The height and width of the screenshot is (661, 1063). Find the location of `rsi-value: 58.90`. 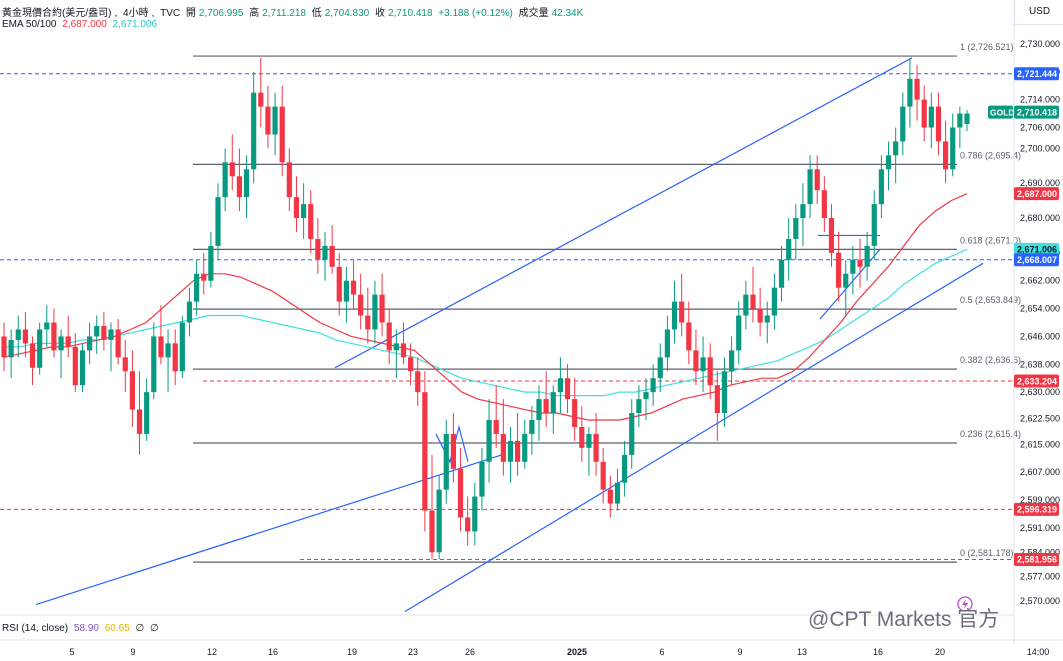

rsi-value: 58.90 is located at coordinates (86, 628).